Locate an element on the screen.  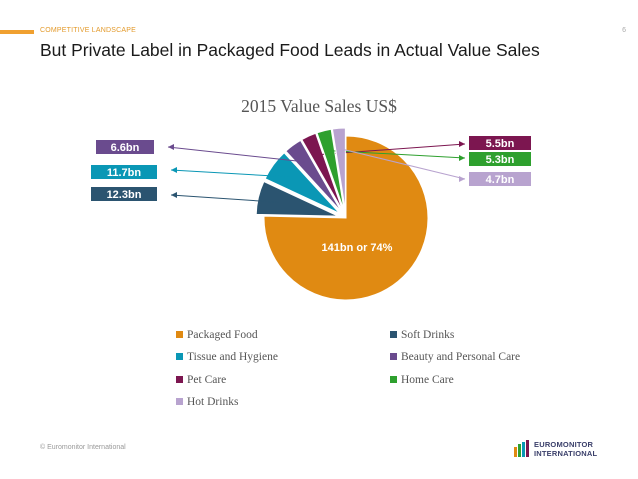
label-box-hot-drinks is located at coordinates (500, 179).